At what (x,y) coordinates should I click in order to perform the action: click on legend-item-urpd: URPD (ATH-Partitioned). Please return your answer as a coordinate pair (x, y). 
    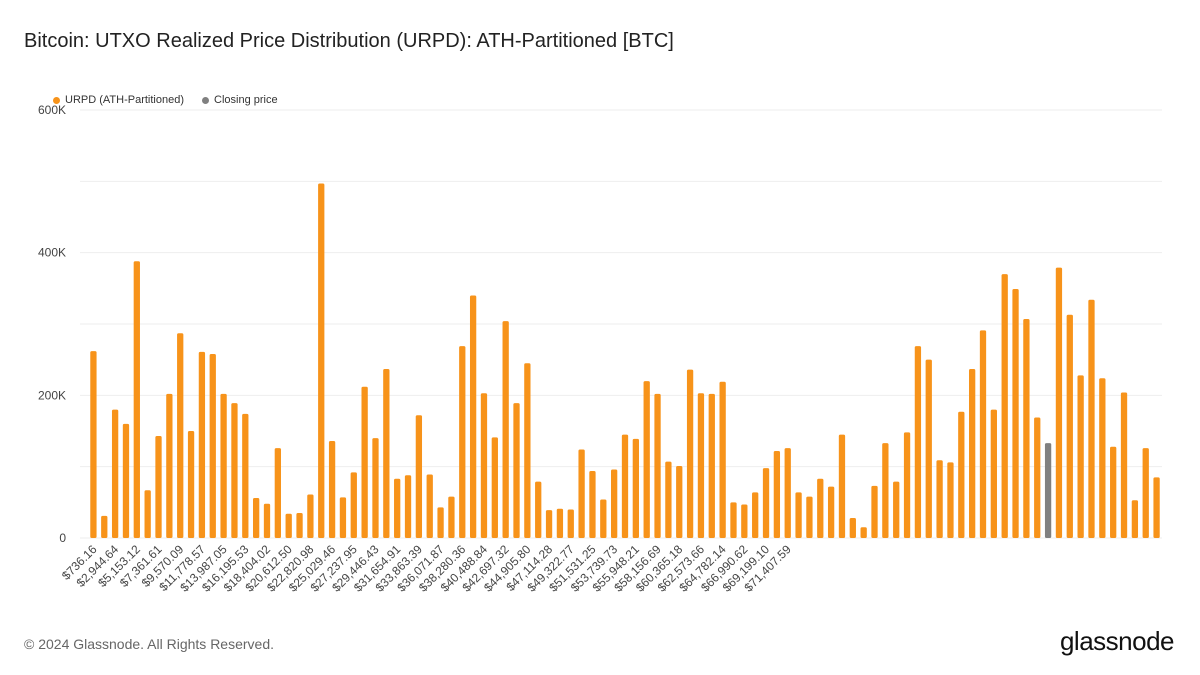
    Looking at the image, I should click on (118, 100).